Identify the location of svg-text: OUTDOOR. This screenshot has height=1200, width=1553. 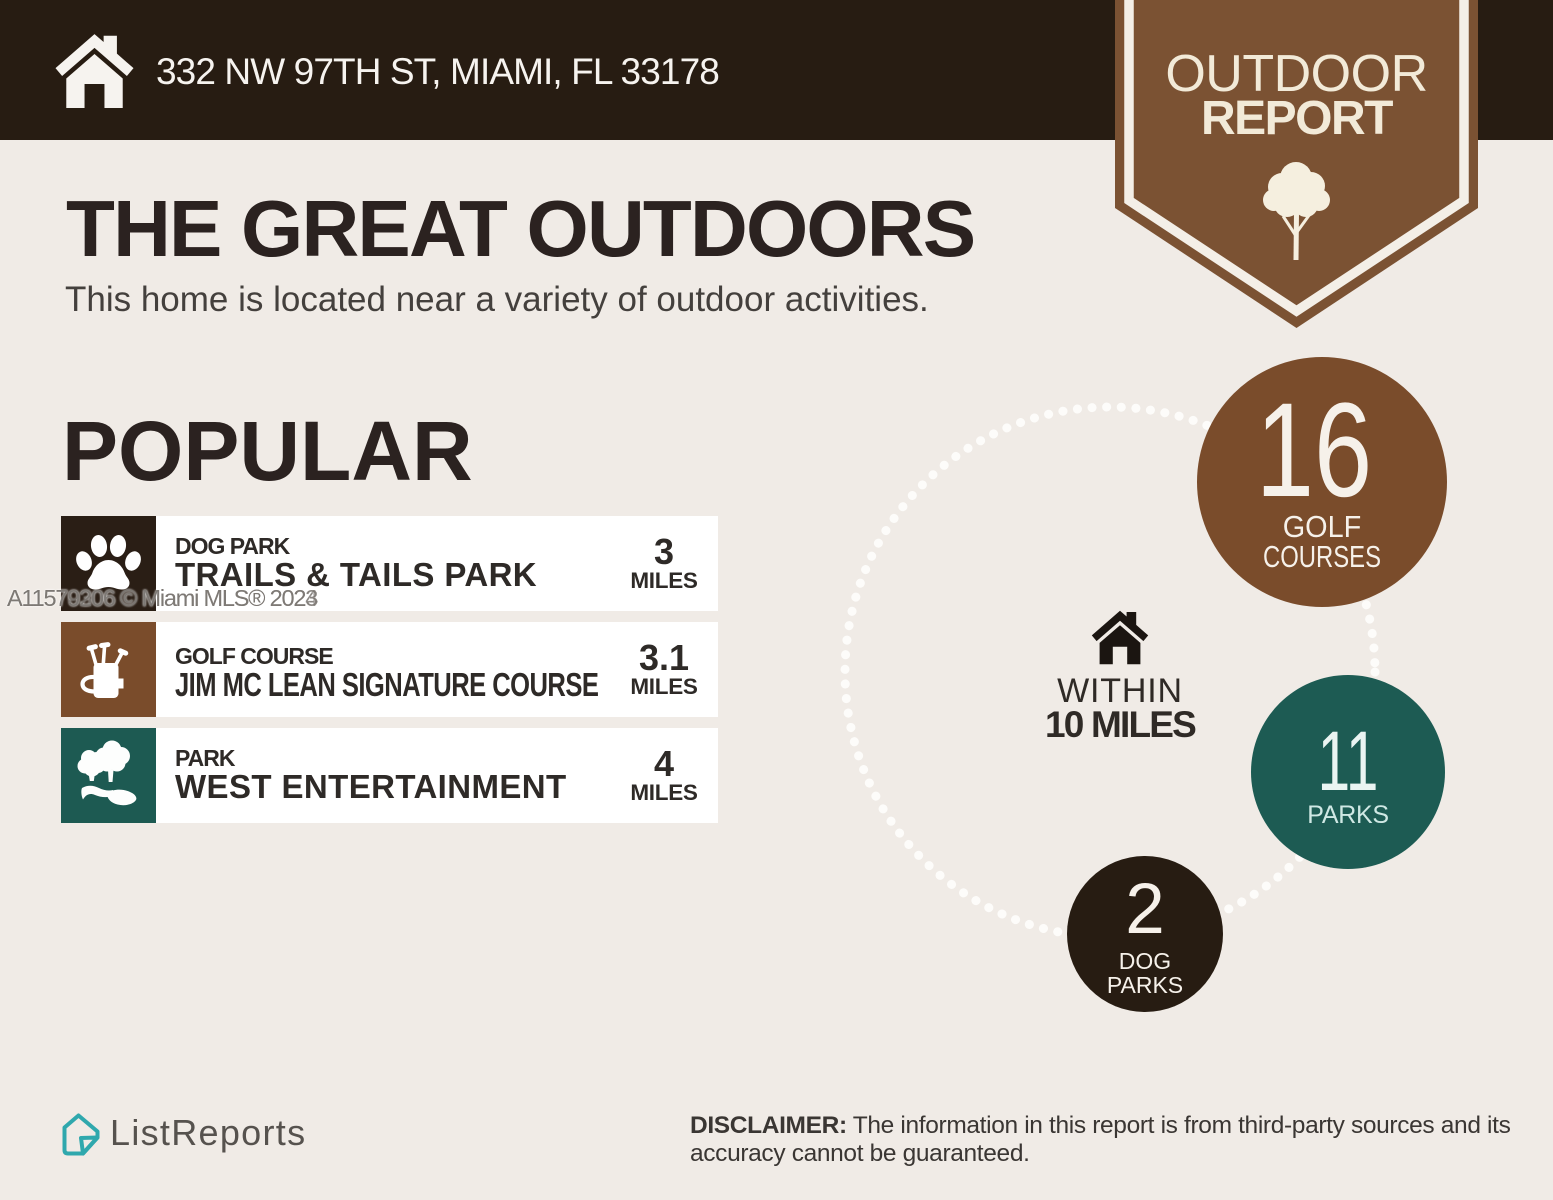
(1296, 74).